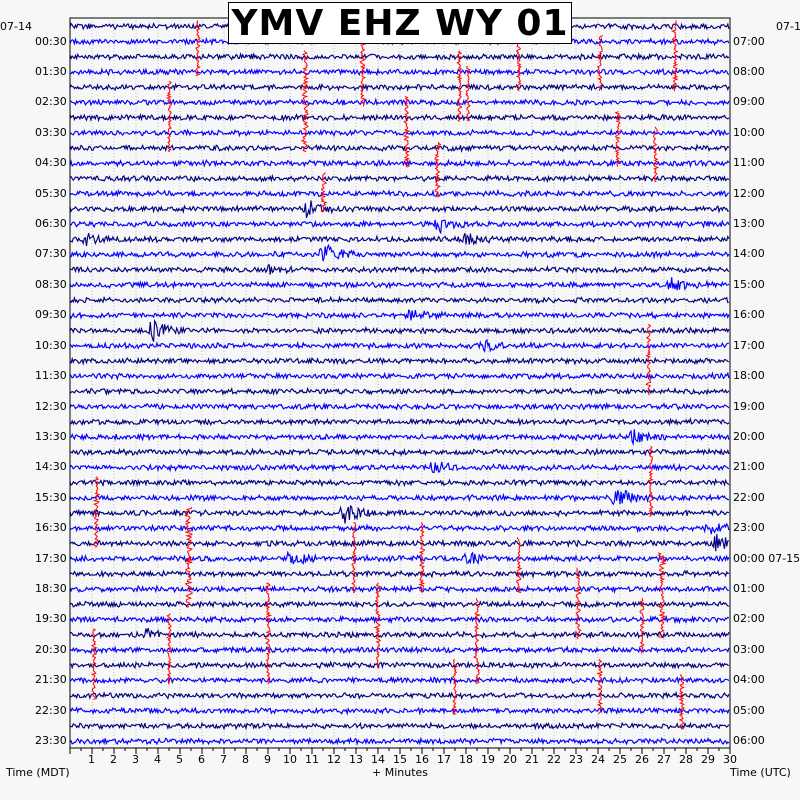  I want to click on right-time-label: 14:00, so click(749, 254).